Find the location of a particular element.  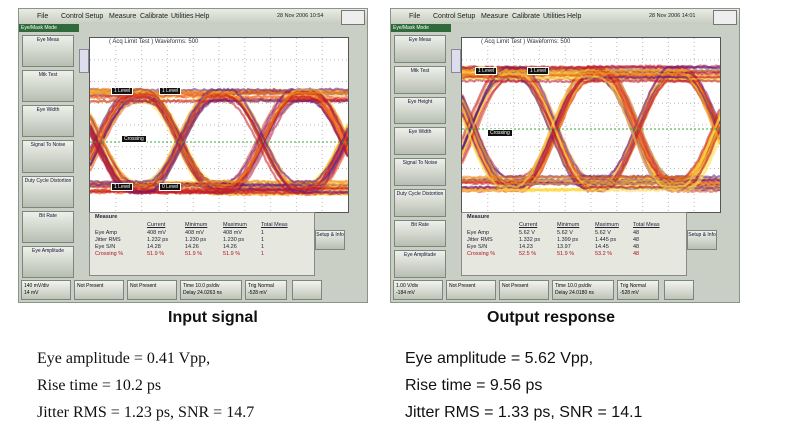

bottom-button-text: Time 10.0 ps/div is located at coordinates (201, 286).